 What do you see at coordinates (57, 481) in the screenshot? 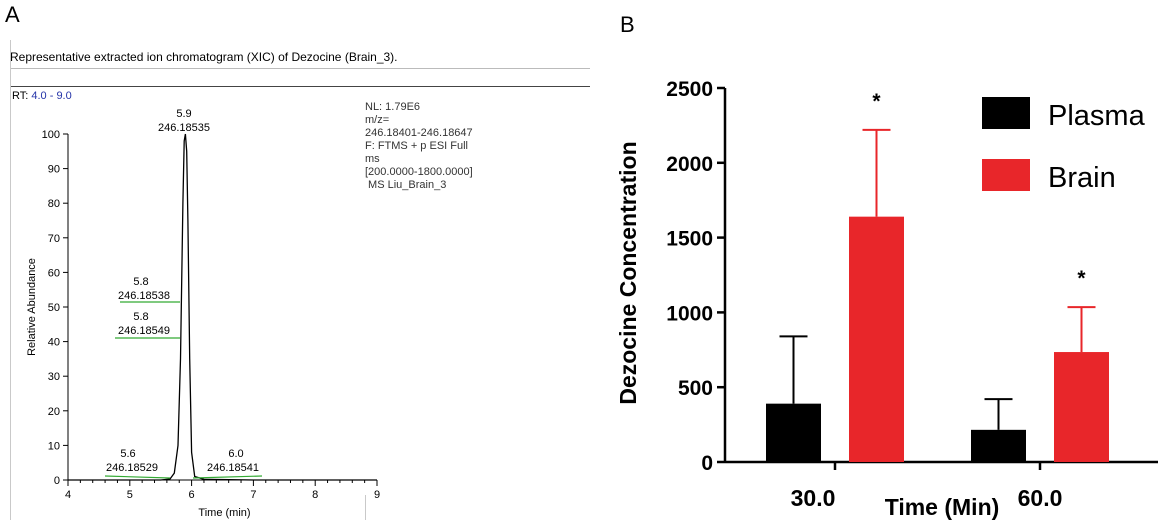
I see `chromatogram-y-tick-label: 0` at bounding box center [57, 481].